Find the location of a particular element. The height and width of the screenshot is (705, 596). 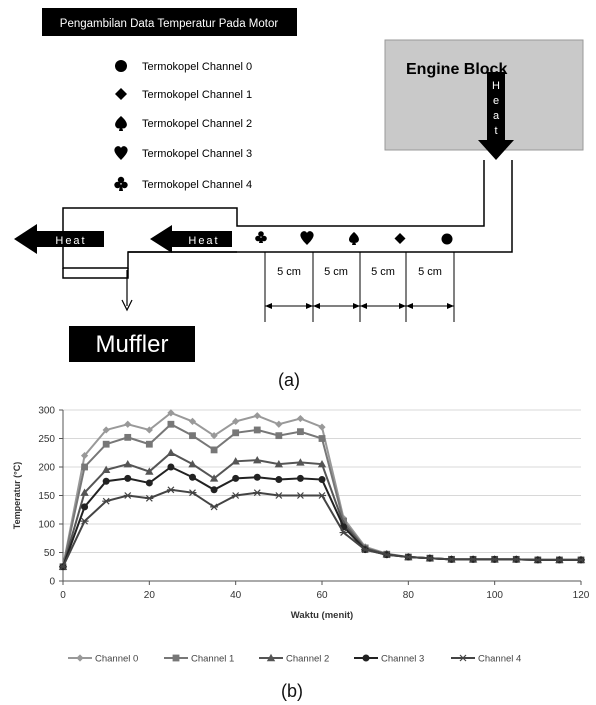

legend-icons is located at coordinates (121, 125).